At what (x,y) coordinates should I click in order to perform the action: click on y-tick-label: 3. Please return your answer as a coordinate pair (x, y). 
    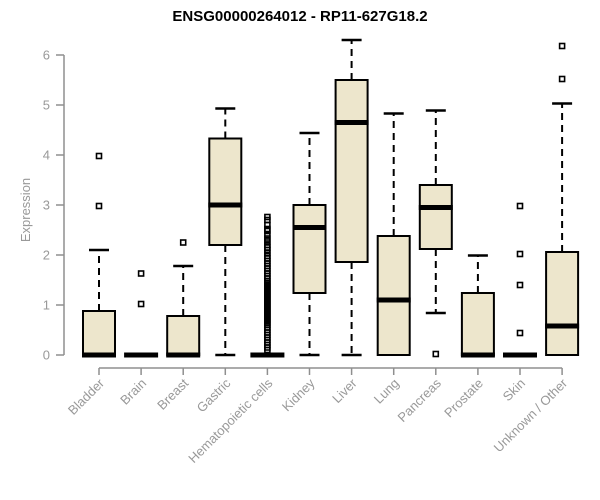
    Looking at the image, I should click on (46, 205).